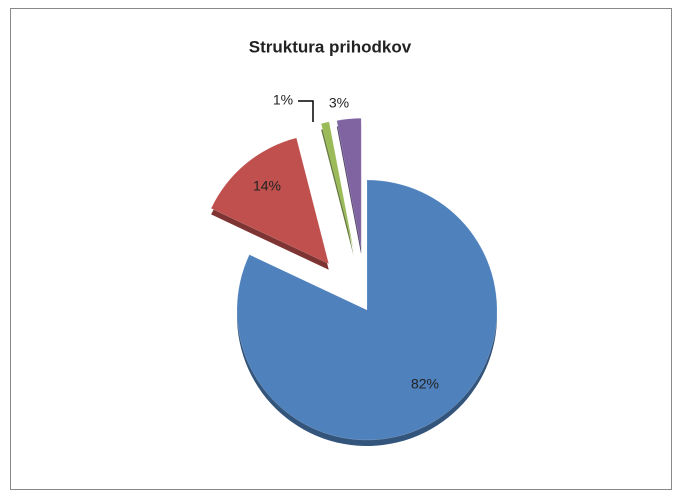 The image size is (680, 499). I want to click on data-label: 14%, so click(267, 186).